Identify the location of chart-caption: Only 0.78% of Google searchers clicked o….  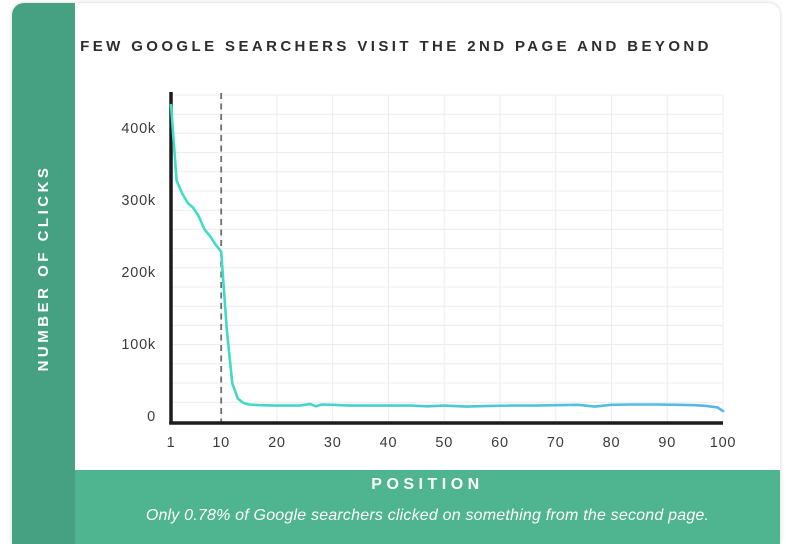
(427, 515).